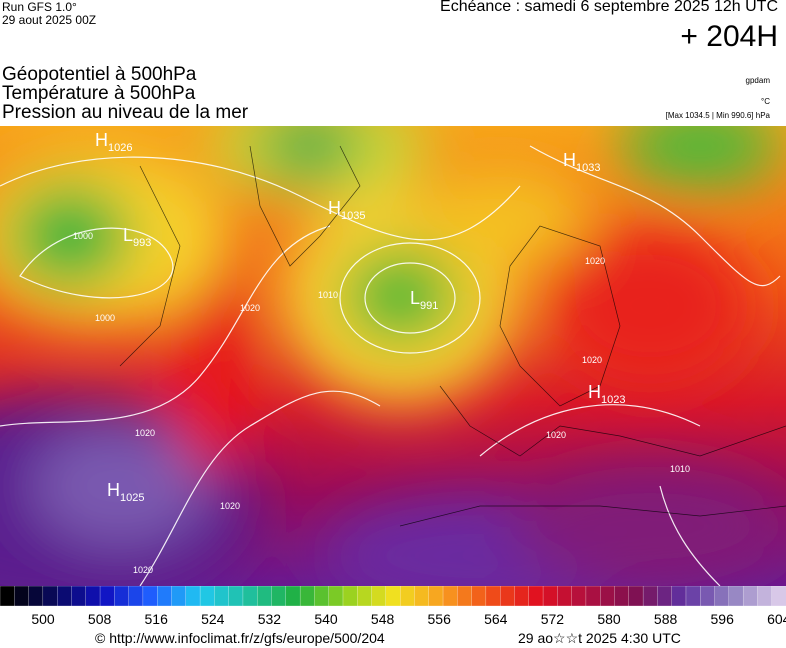  I want to click on center-value: 993, so click(142, 243).